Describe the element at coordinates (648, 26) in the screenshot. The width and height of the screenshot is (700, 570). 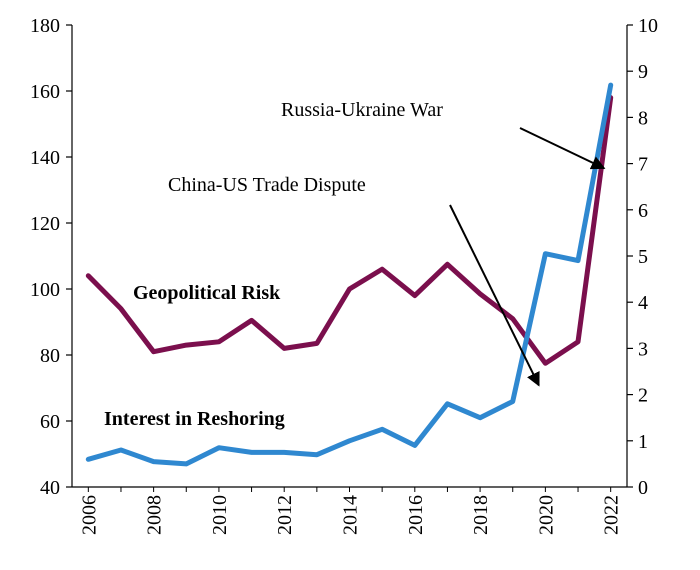
I see `right-tick-label: 10` at that location.